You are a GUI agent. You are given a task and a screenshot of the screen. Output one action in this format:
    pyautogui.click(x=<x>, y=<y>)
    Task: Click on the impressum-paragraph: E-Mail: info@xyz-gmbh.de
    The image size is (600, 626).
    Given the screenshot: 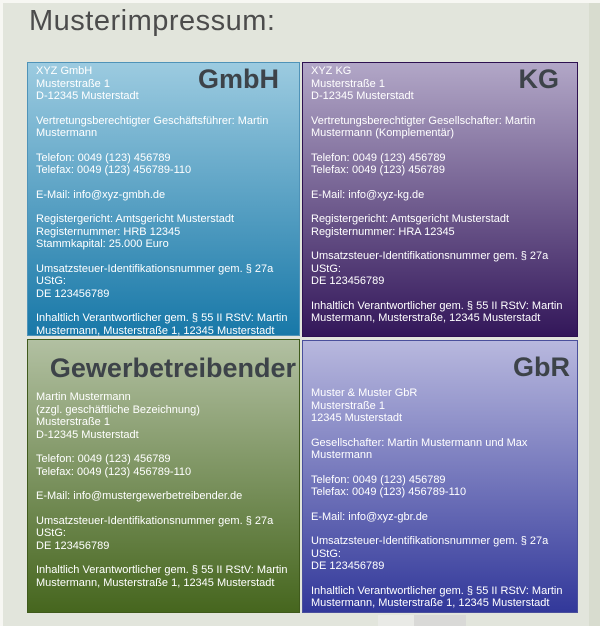 What is the action you would take?
    pyautogui.click(x=101, y=194)
    